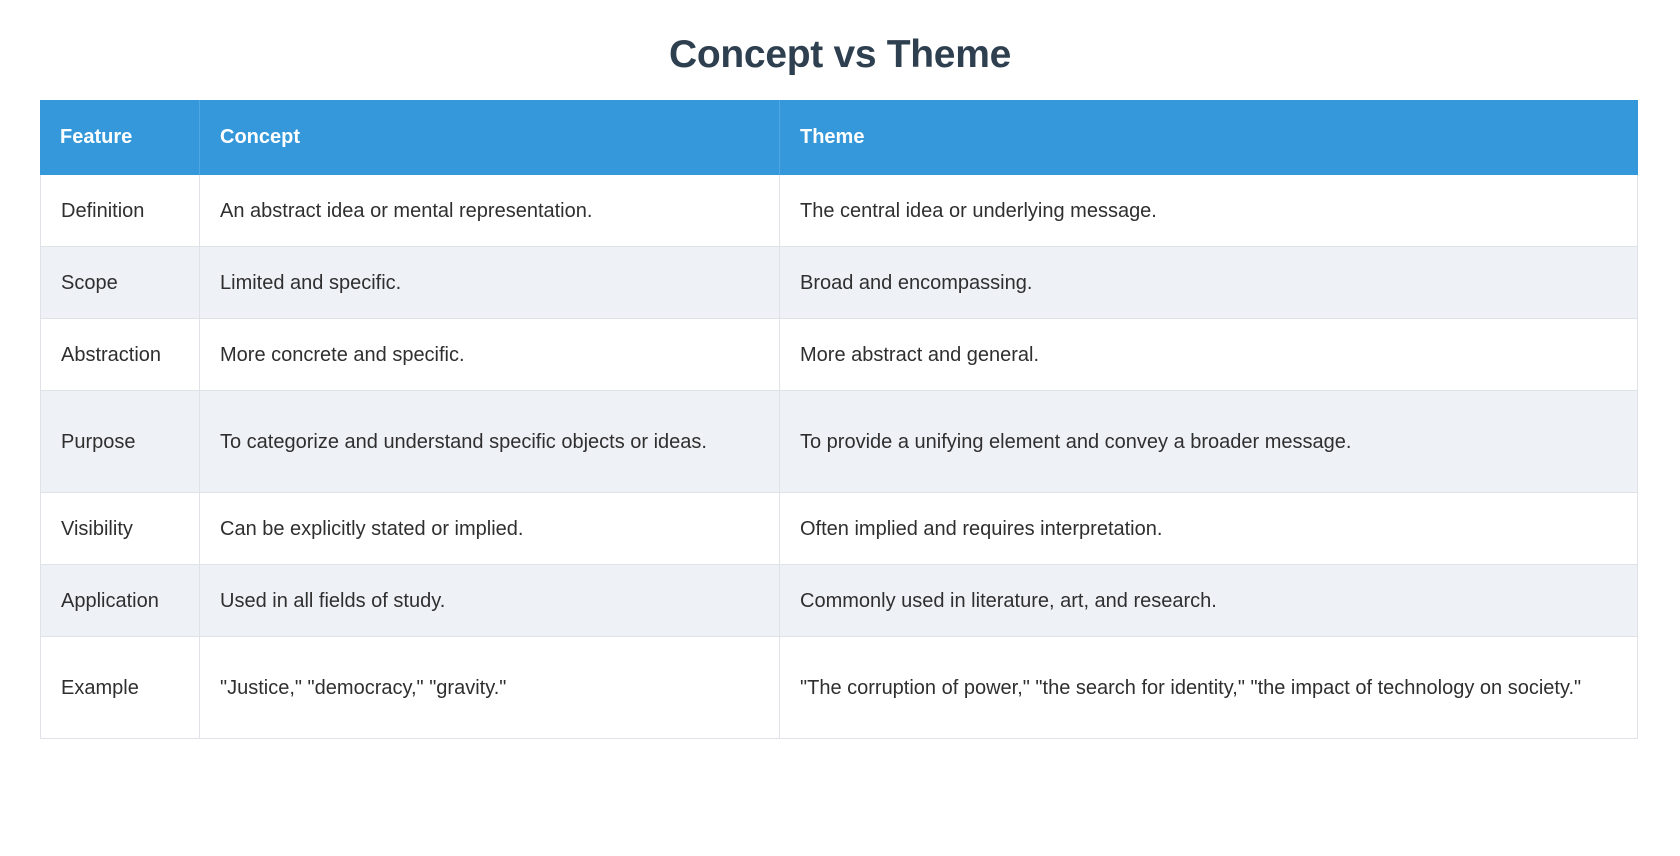  Describe the element at coordinates (840, 54) in the screenshot. I see `page-title: Concept vs Theme` at that location.